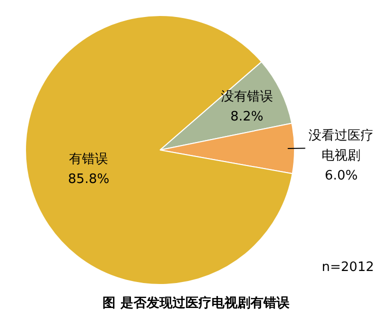 This screenshot has width=392, height=326. I want to click on slice-label: 没看过医疗电视剧, so click(341, 146).